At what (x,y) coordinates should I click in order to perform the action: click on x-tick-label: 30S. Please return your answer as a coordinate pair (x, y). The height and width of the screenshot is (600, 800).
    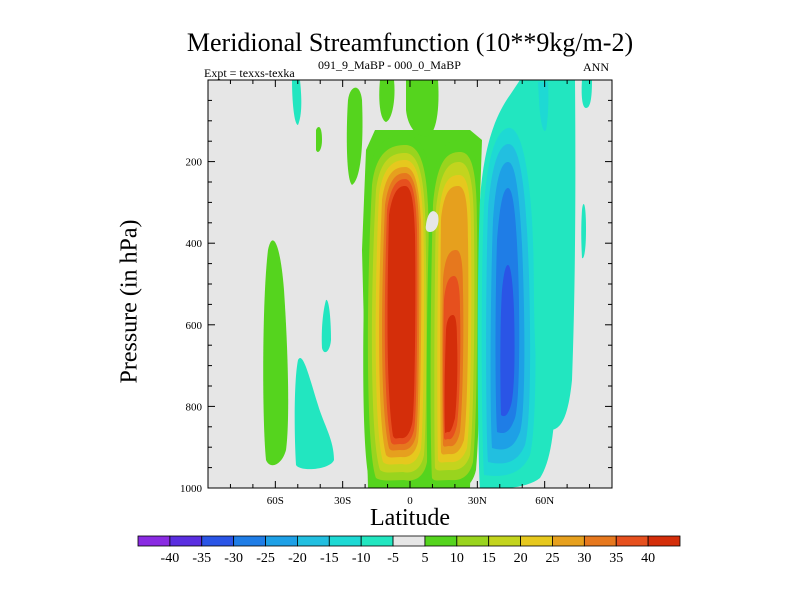
    Looking at the image, I should click on (342, 501).